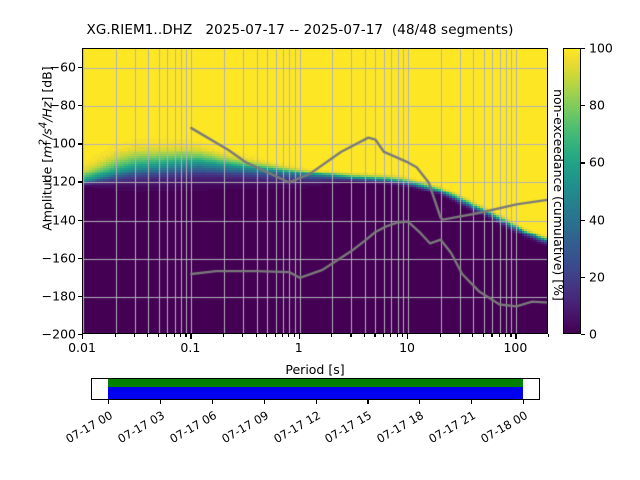  What do you see at coordinates (89, 427) in the screenshot?
I see `timeline-tick-label: 07-17 00` at bounding box center [89, 427].